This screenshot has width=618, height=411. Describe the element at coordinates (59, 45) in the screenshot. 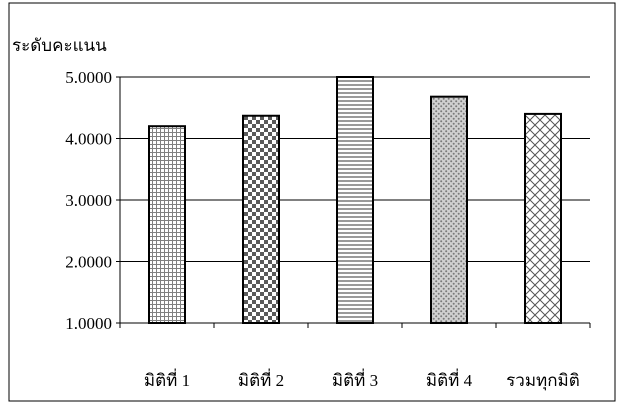

I see `y-axis-label: ระดับคะแนน` at that location.